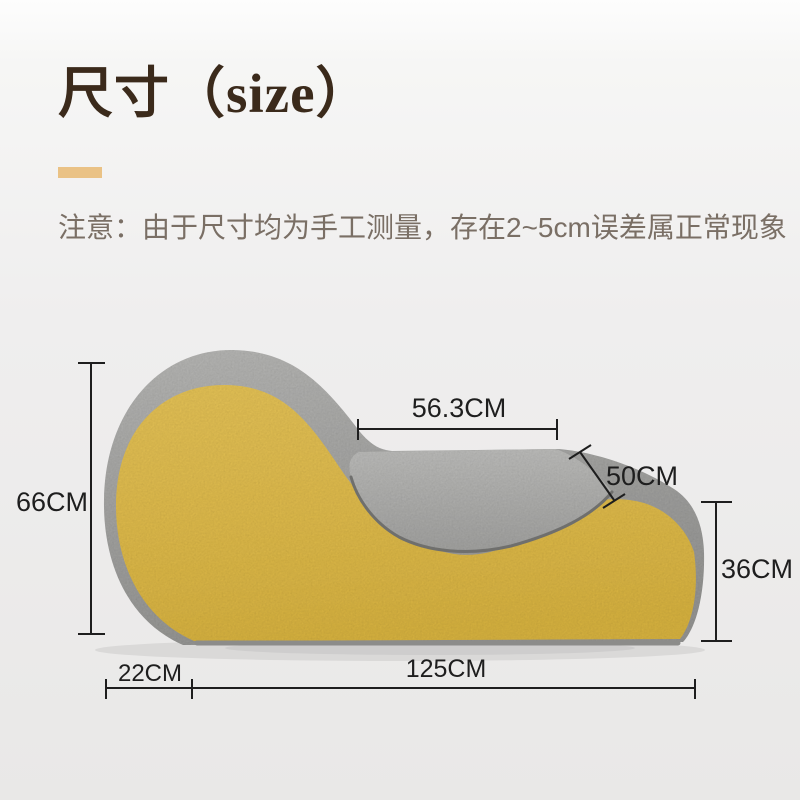  I want to click on measurement-note: 注意：由于尺寸均为手工测量，存在2~5cm误差属正常现象, so click(422, 227).